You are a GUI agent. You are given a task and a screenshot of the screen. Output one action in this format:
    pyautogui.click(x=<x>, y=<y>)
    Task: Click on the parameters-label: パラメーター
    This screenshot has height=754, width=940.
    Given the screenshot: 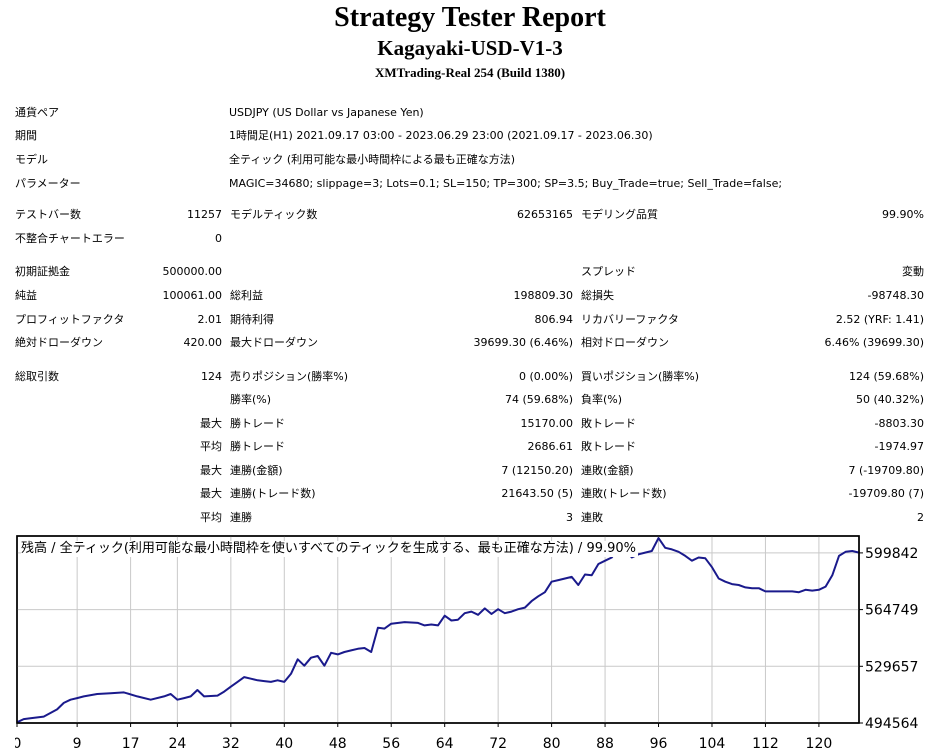 What is the action you would take?
    pyautogui.click(x=48, y=183)
    